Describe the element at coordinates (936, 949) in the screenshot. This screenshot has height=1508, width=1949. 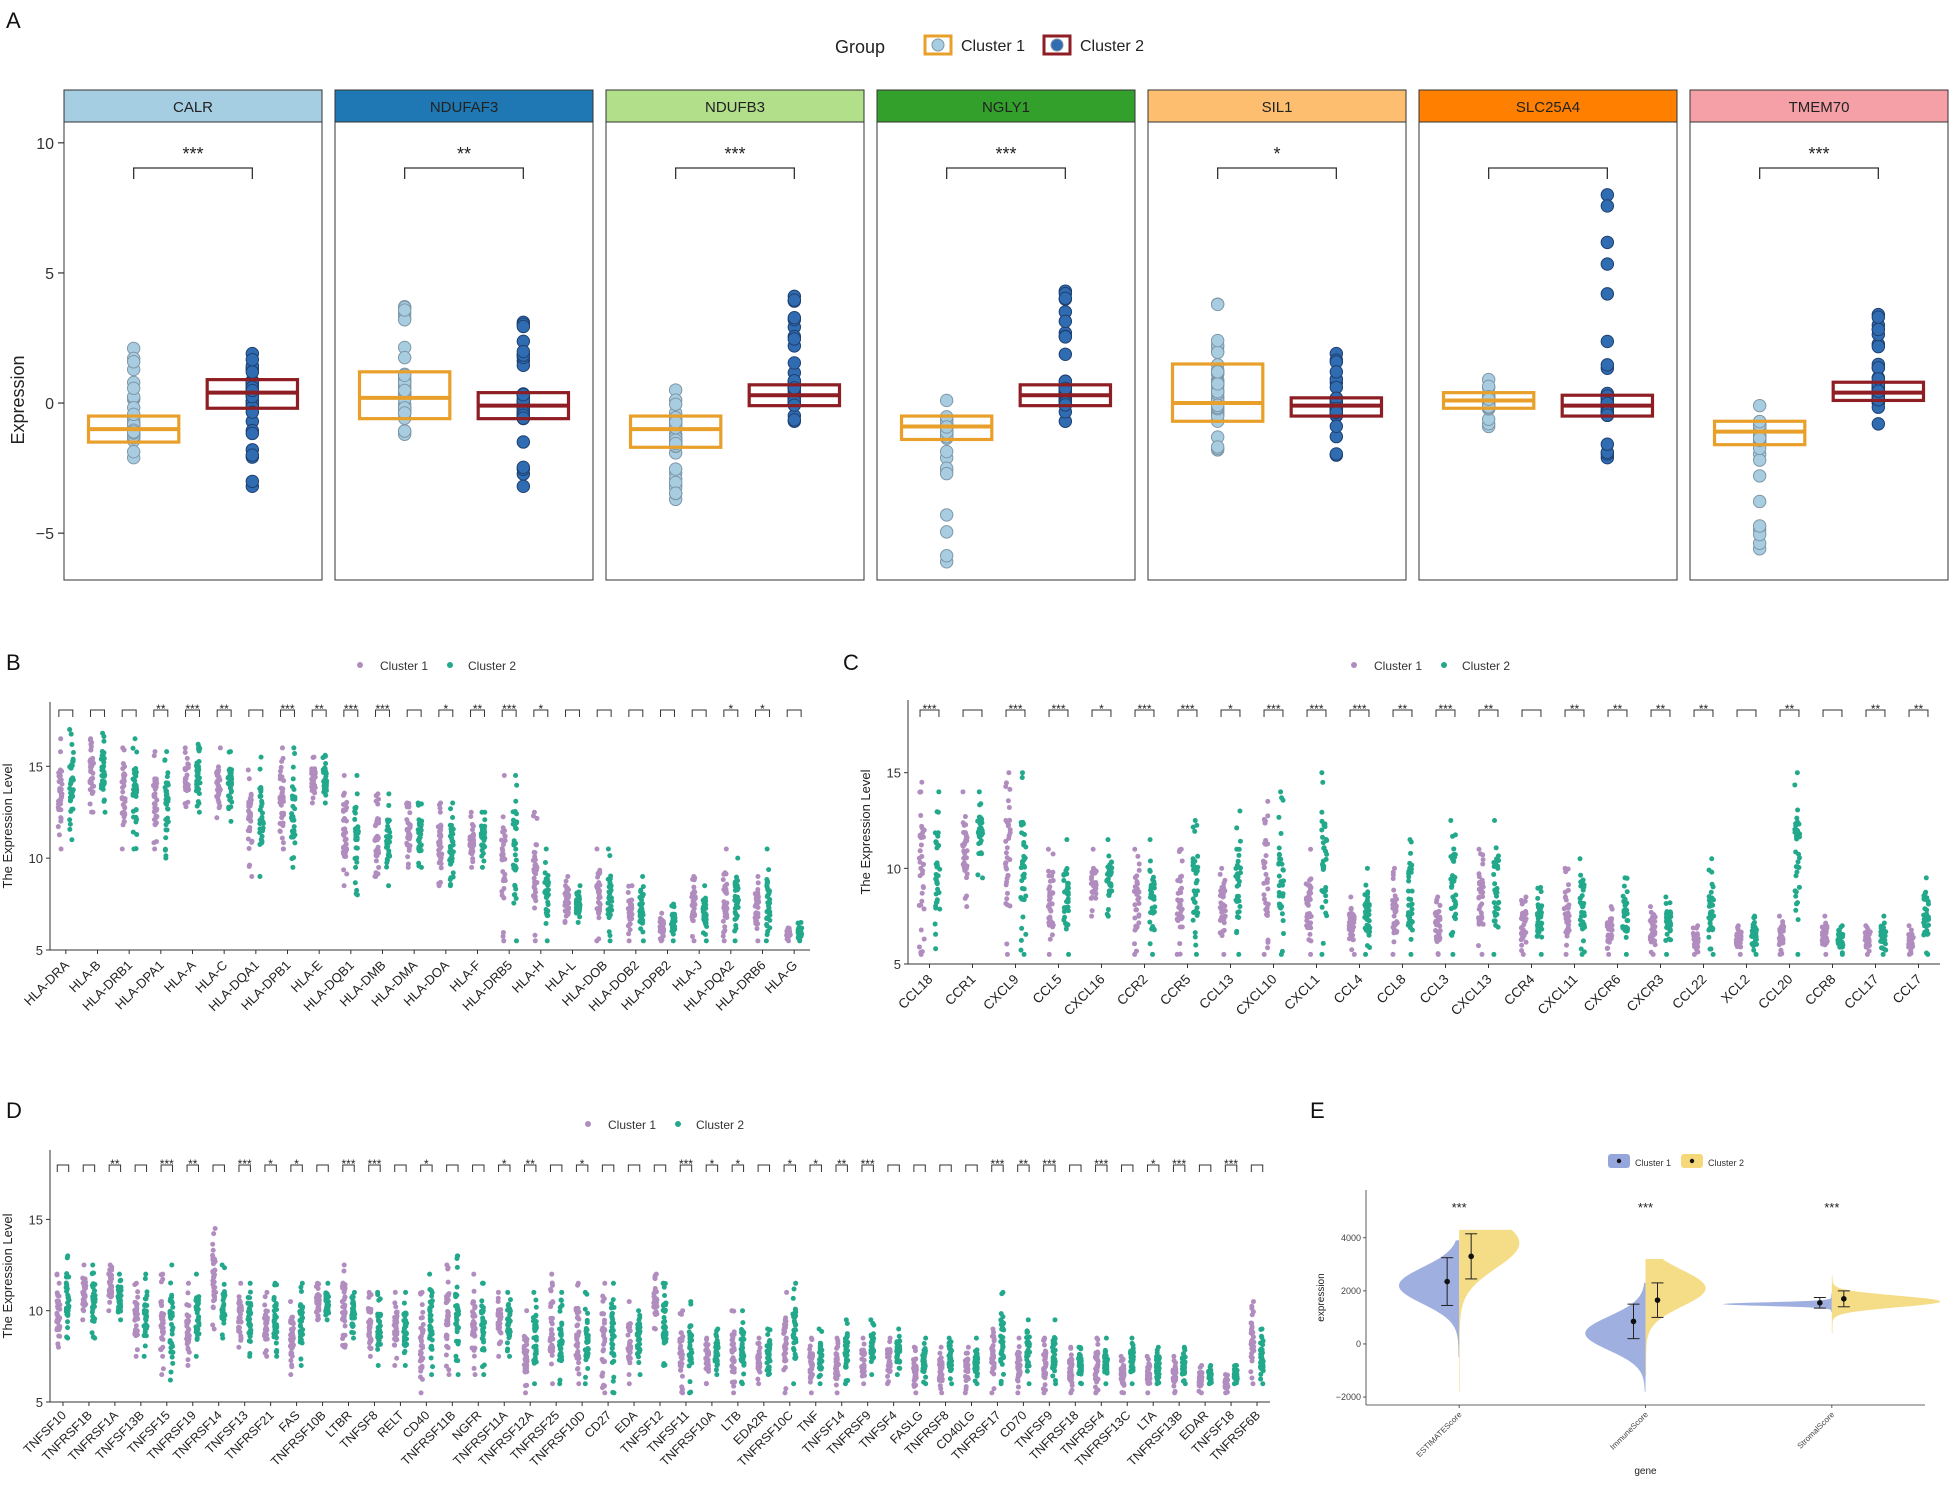
I see `category-ccl18-cluster-2-point` at that location.